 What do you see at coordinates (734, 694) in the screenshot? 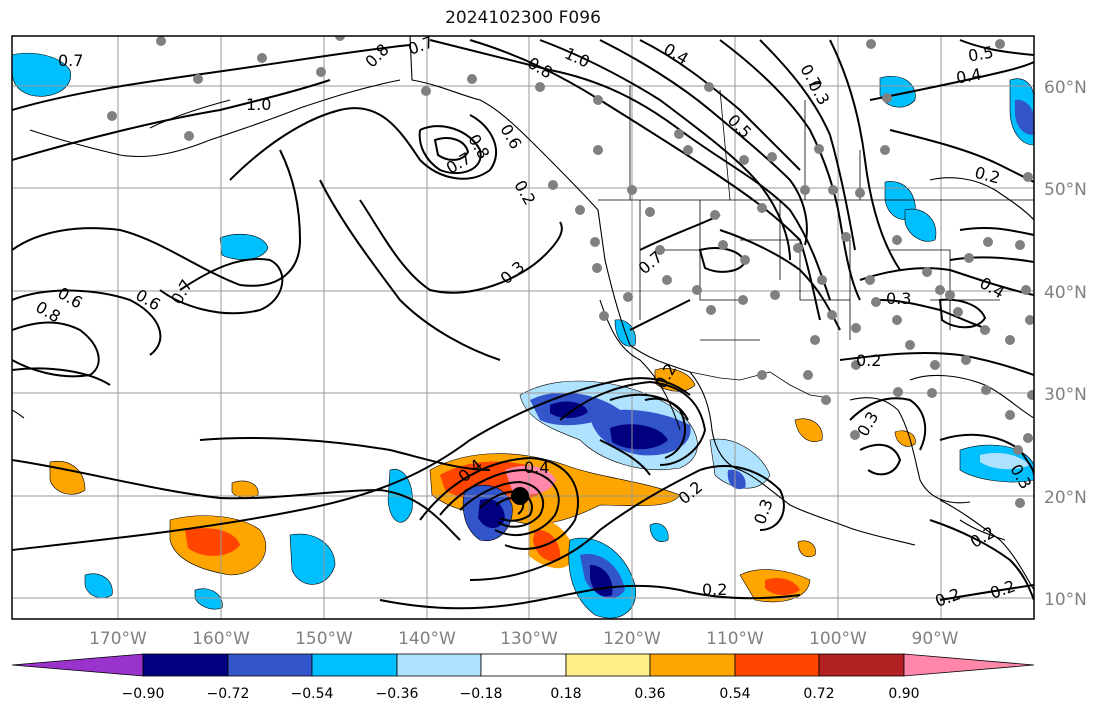
I see `colorbar-tick-label: 0.54` at bounding box center [734, 694].